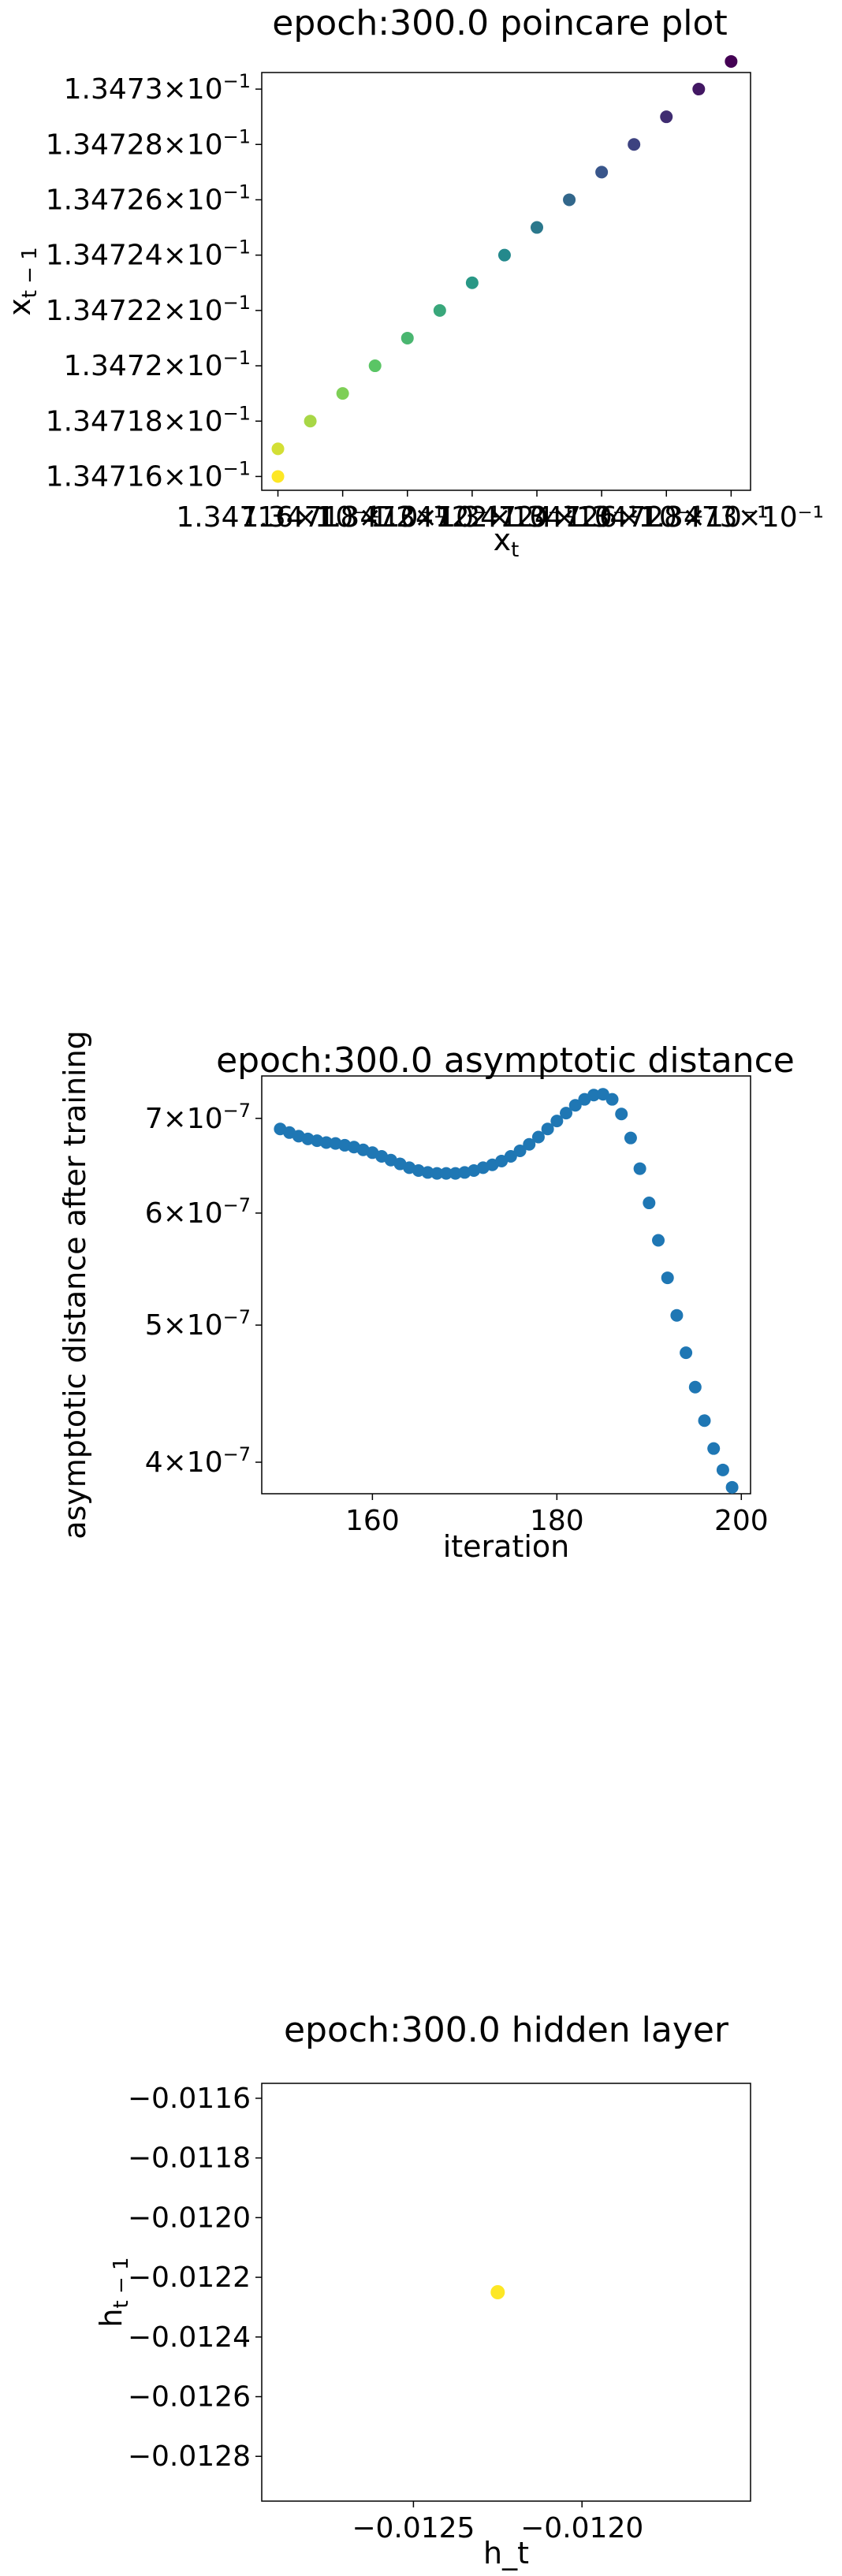 The image size is (842, 2576). I want to click on chart3-ytick-label: −0.0128, so click(189, 2456).